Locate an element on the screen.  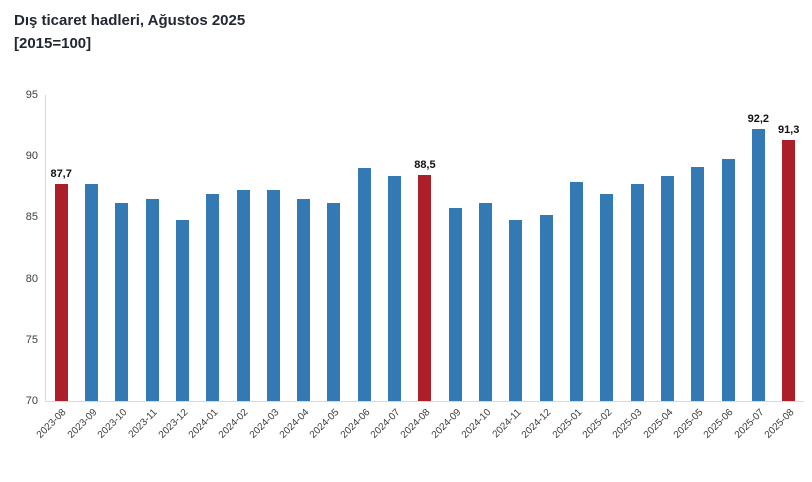
y-tick-label: 95 is located at coordinates (31, 95).